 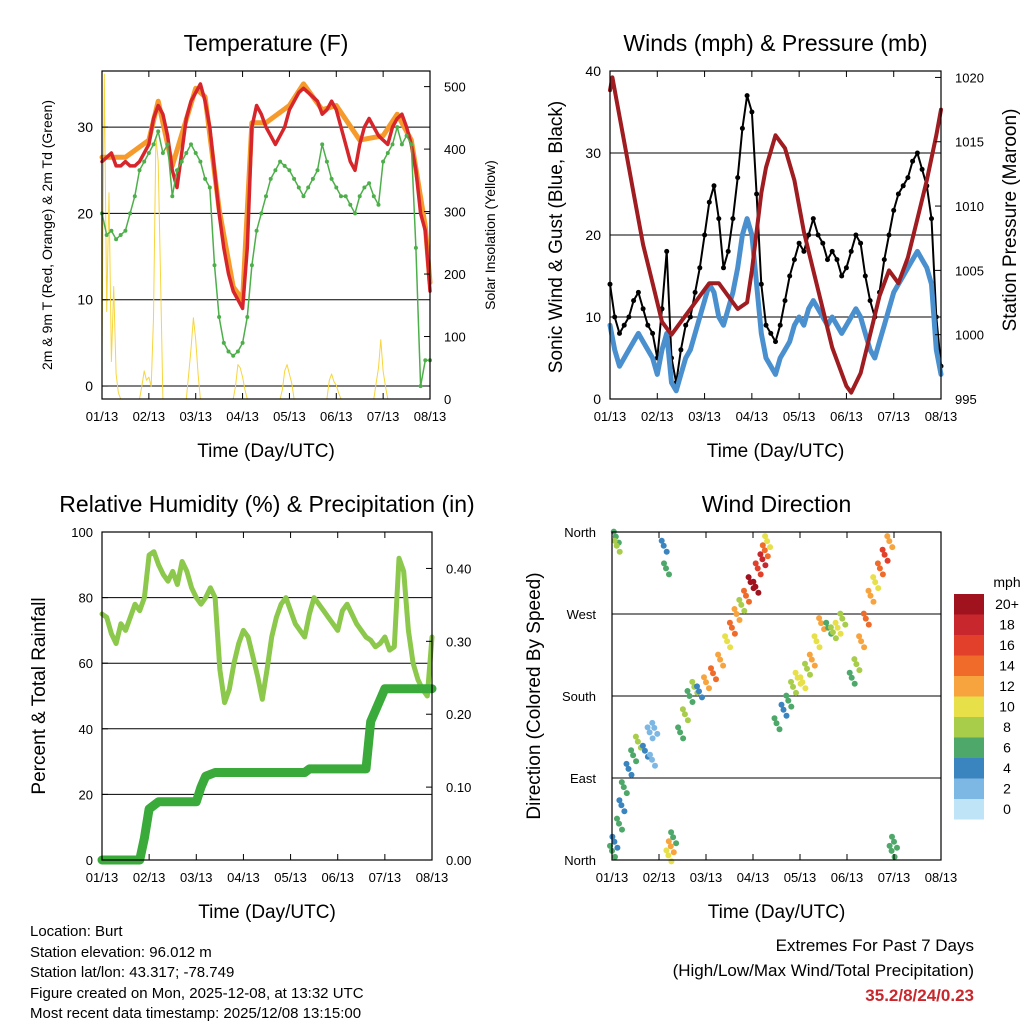 I want to click on humidity-xtick-label: 01/13, so click(x=102, y=877).